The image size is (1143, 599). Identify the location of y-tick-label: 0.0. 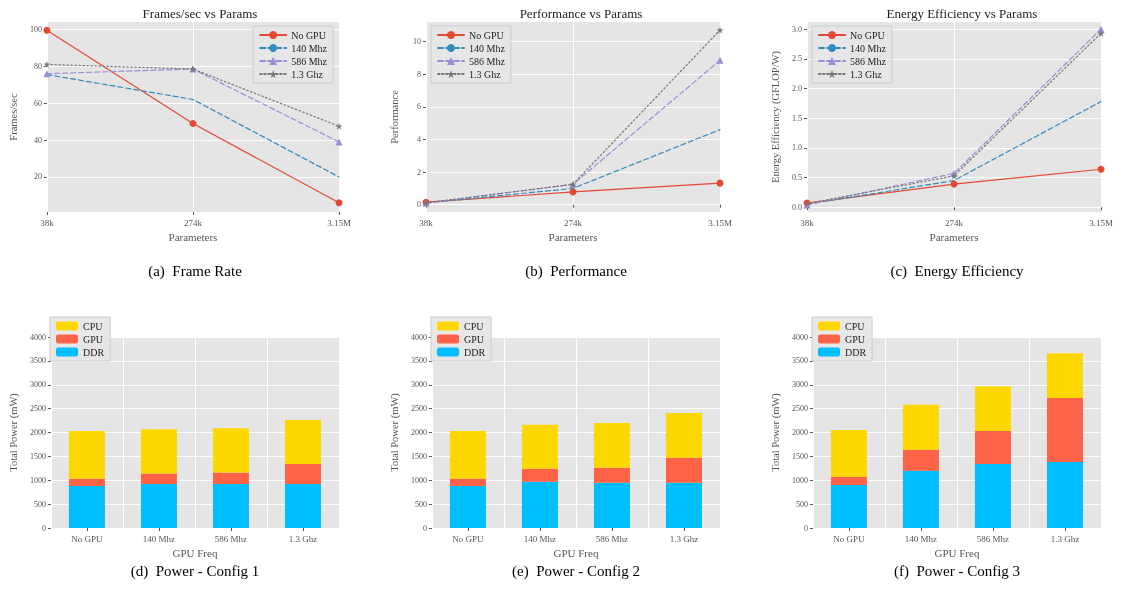
(797, 207).